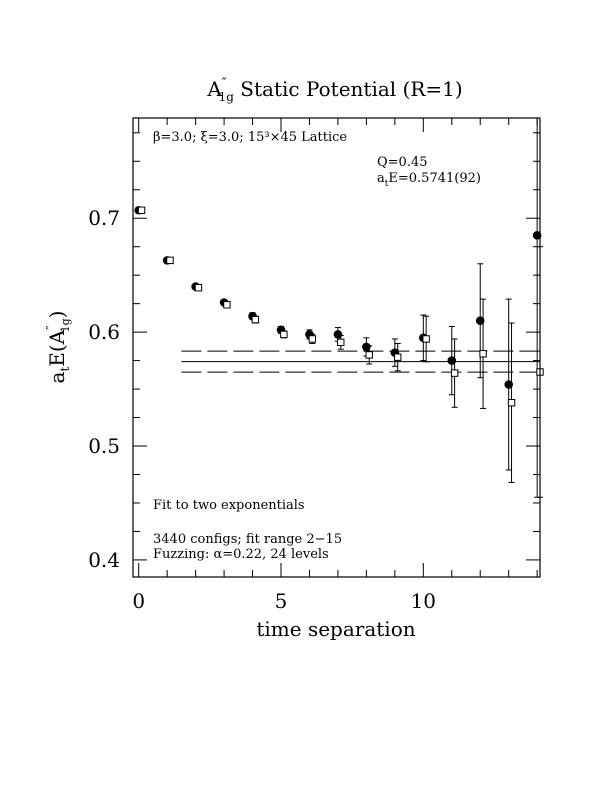 The height and width of the screenshot is (792, 612). What do you see at coordinates (58, 347) in the screenshot?
I see `y-axis-label: atE(A″1g)` at bounding box center [58, 347].